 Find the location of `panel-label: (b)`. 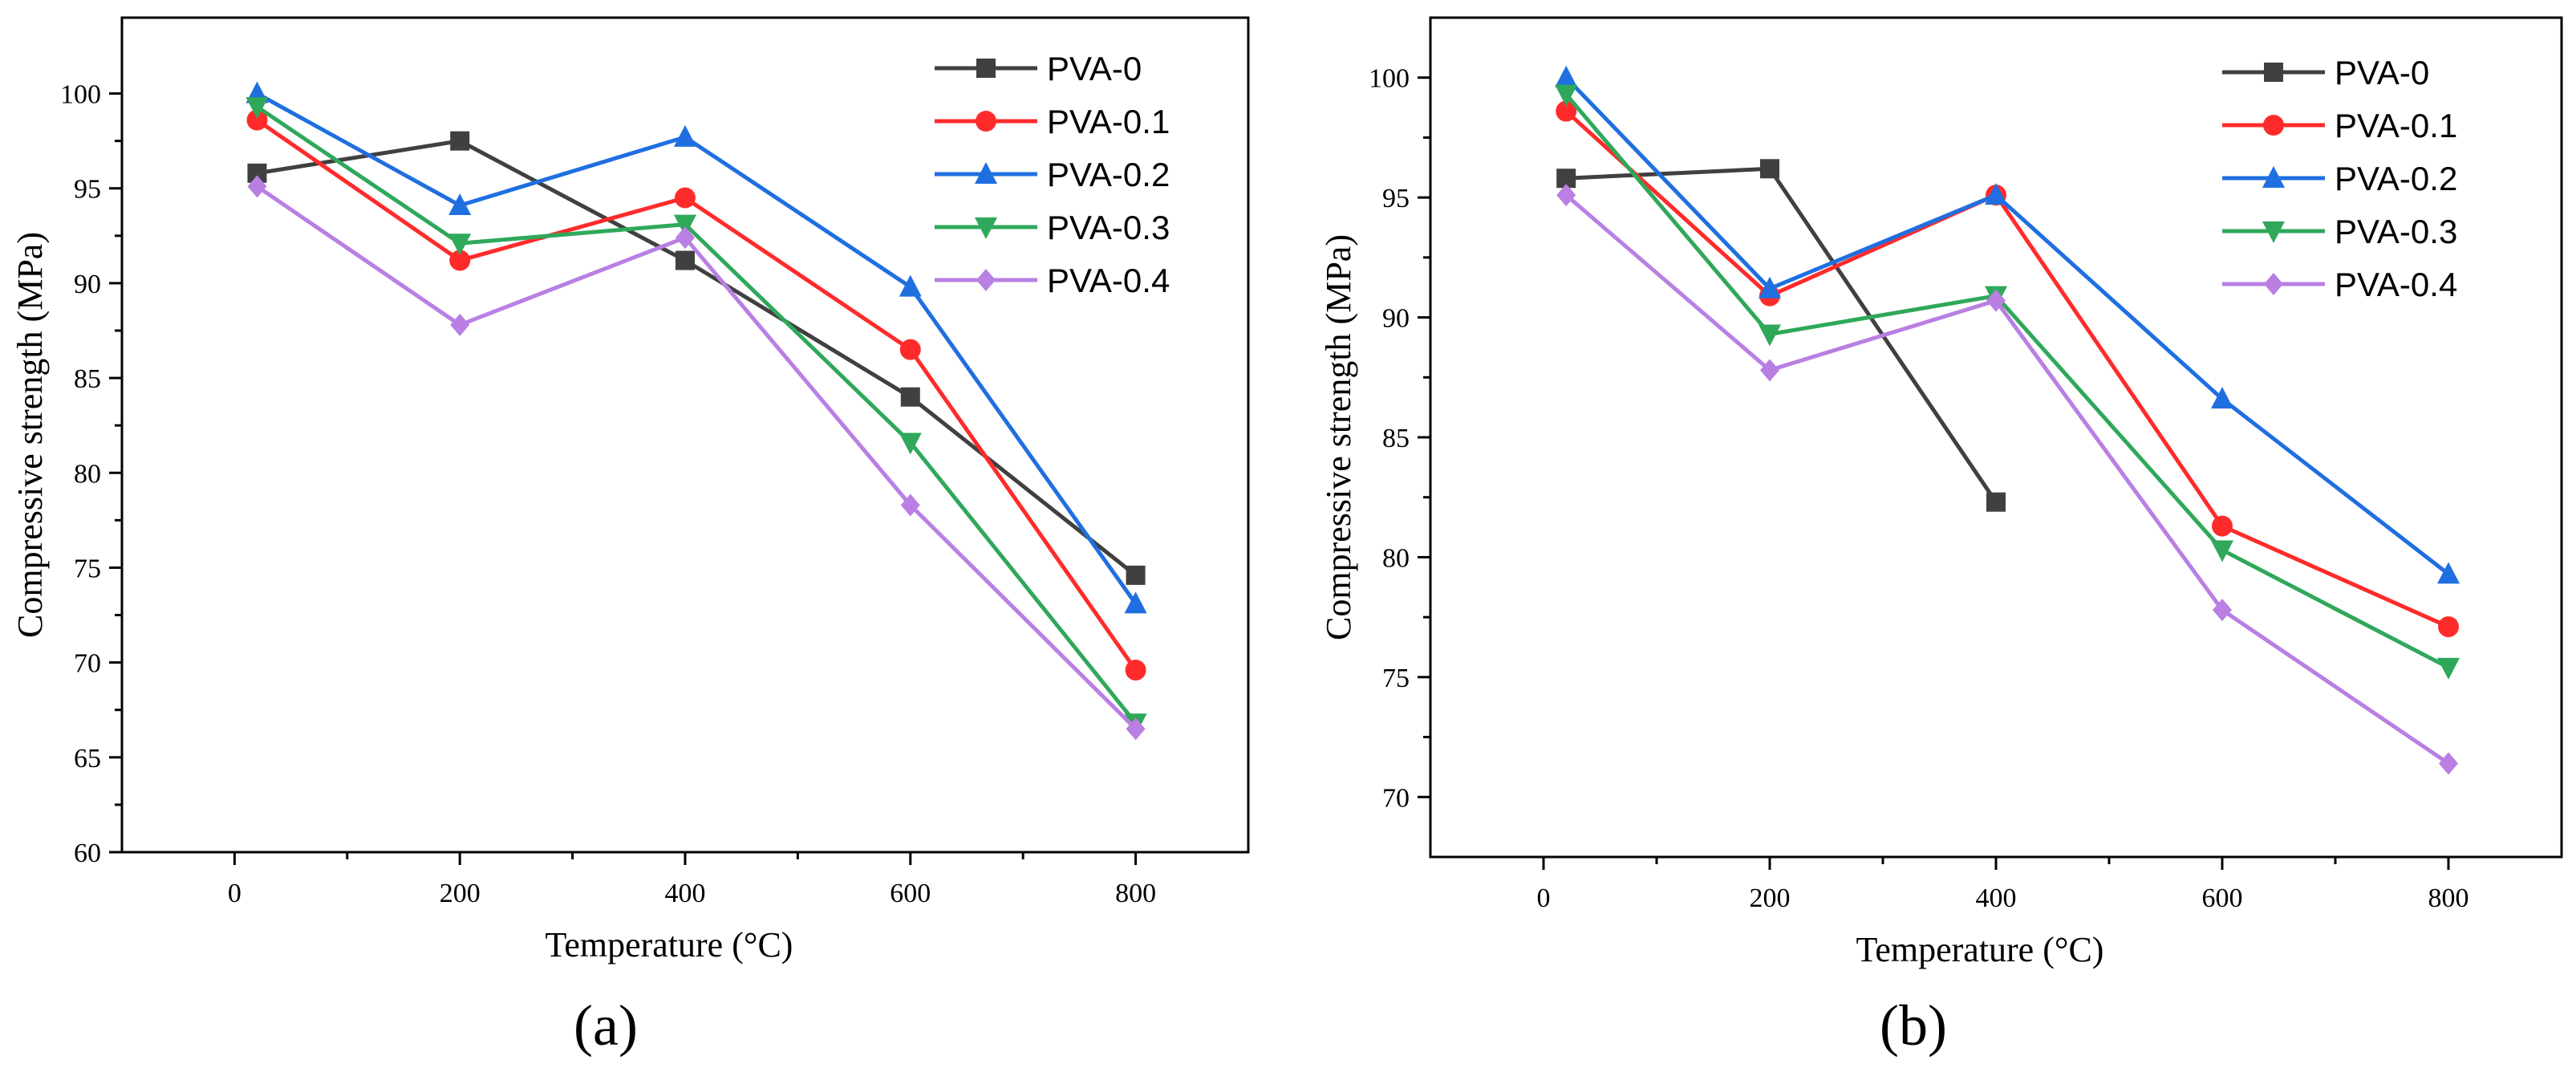

panel-label: (b) is located at coordinates (1913, 1025).